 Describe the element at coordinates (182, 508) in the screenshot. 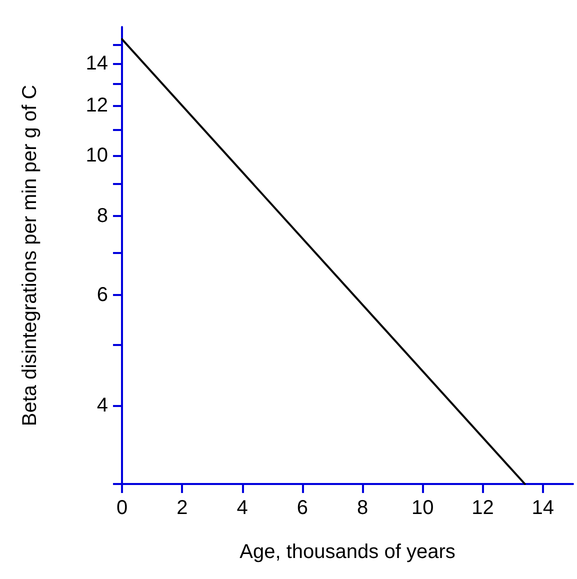

I see `x-tick-label: 2` at that location.